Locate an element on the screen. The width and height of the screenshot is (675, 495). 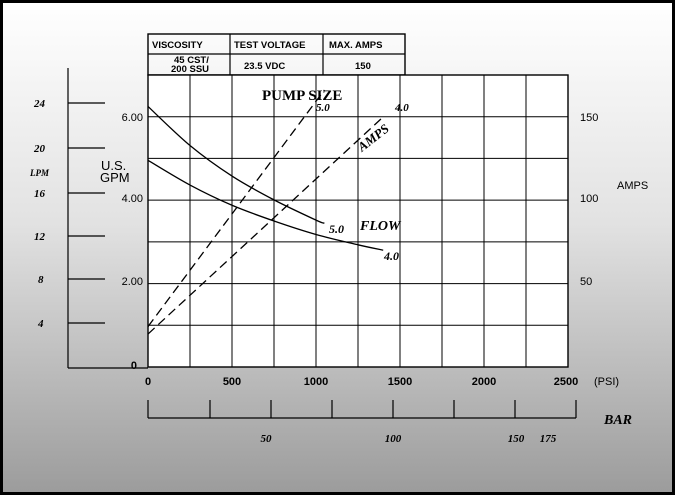
bar-tick-175: 175 is located at coordinates (548, 439).